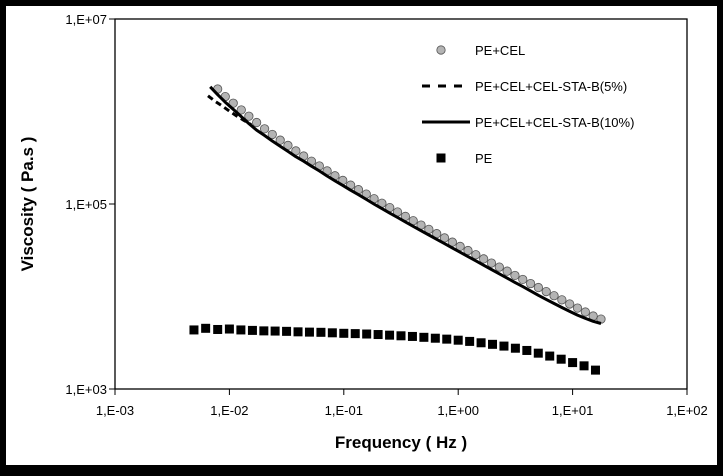  What do you see at coordinates (500, 50) in the screenshot?
I see `legend-label: PE+CEL` at bounding box center [500, 50].